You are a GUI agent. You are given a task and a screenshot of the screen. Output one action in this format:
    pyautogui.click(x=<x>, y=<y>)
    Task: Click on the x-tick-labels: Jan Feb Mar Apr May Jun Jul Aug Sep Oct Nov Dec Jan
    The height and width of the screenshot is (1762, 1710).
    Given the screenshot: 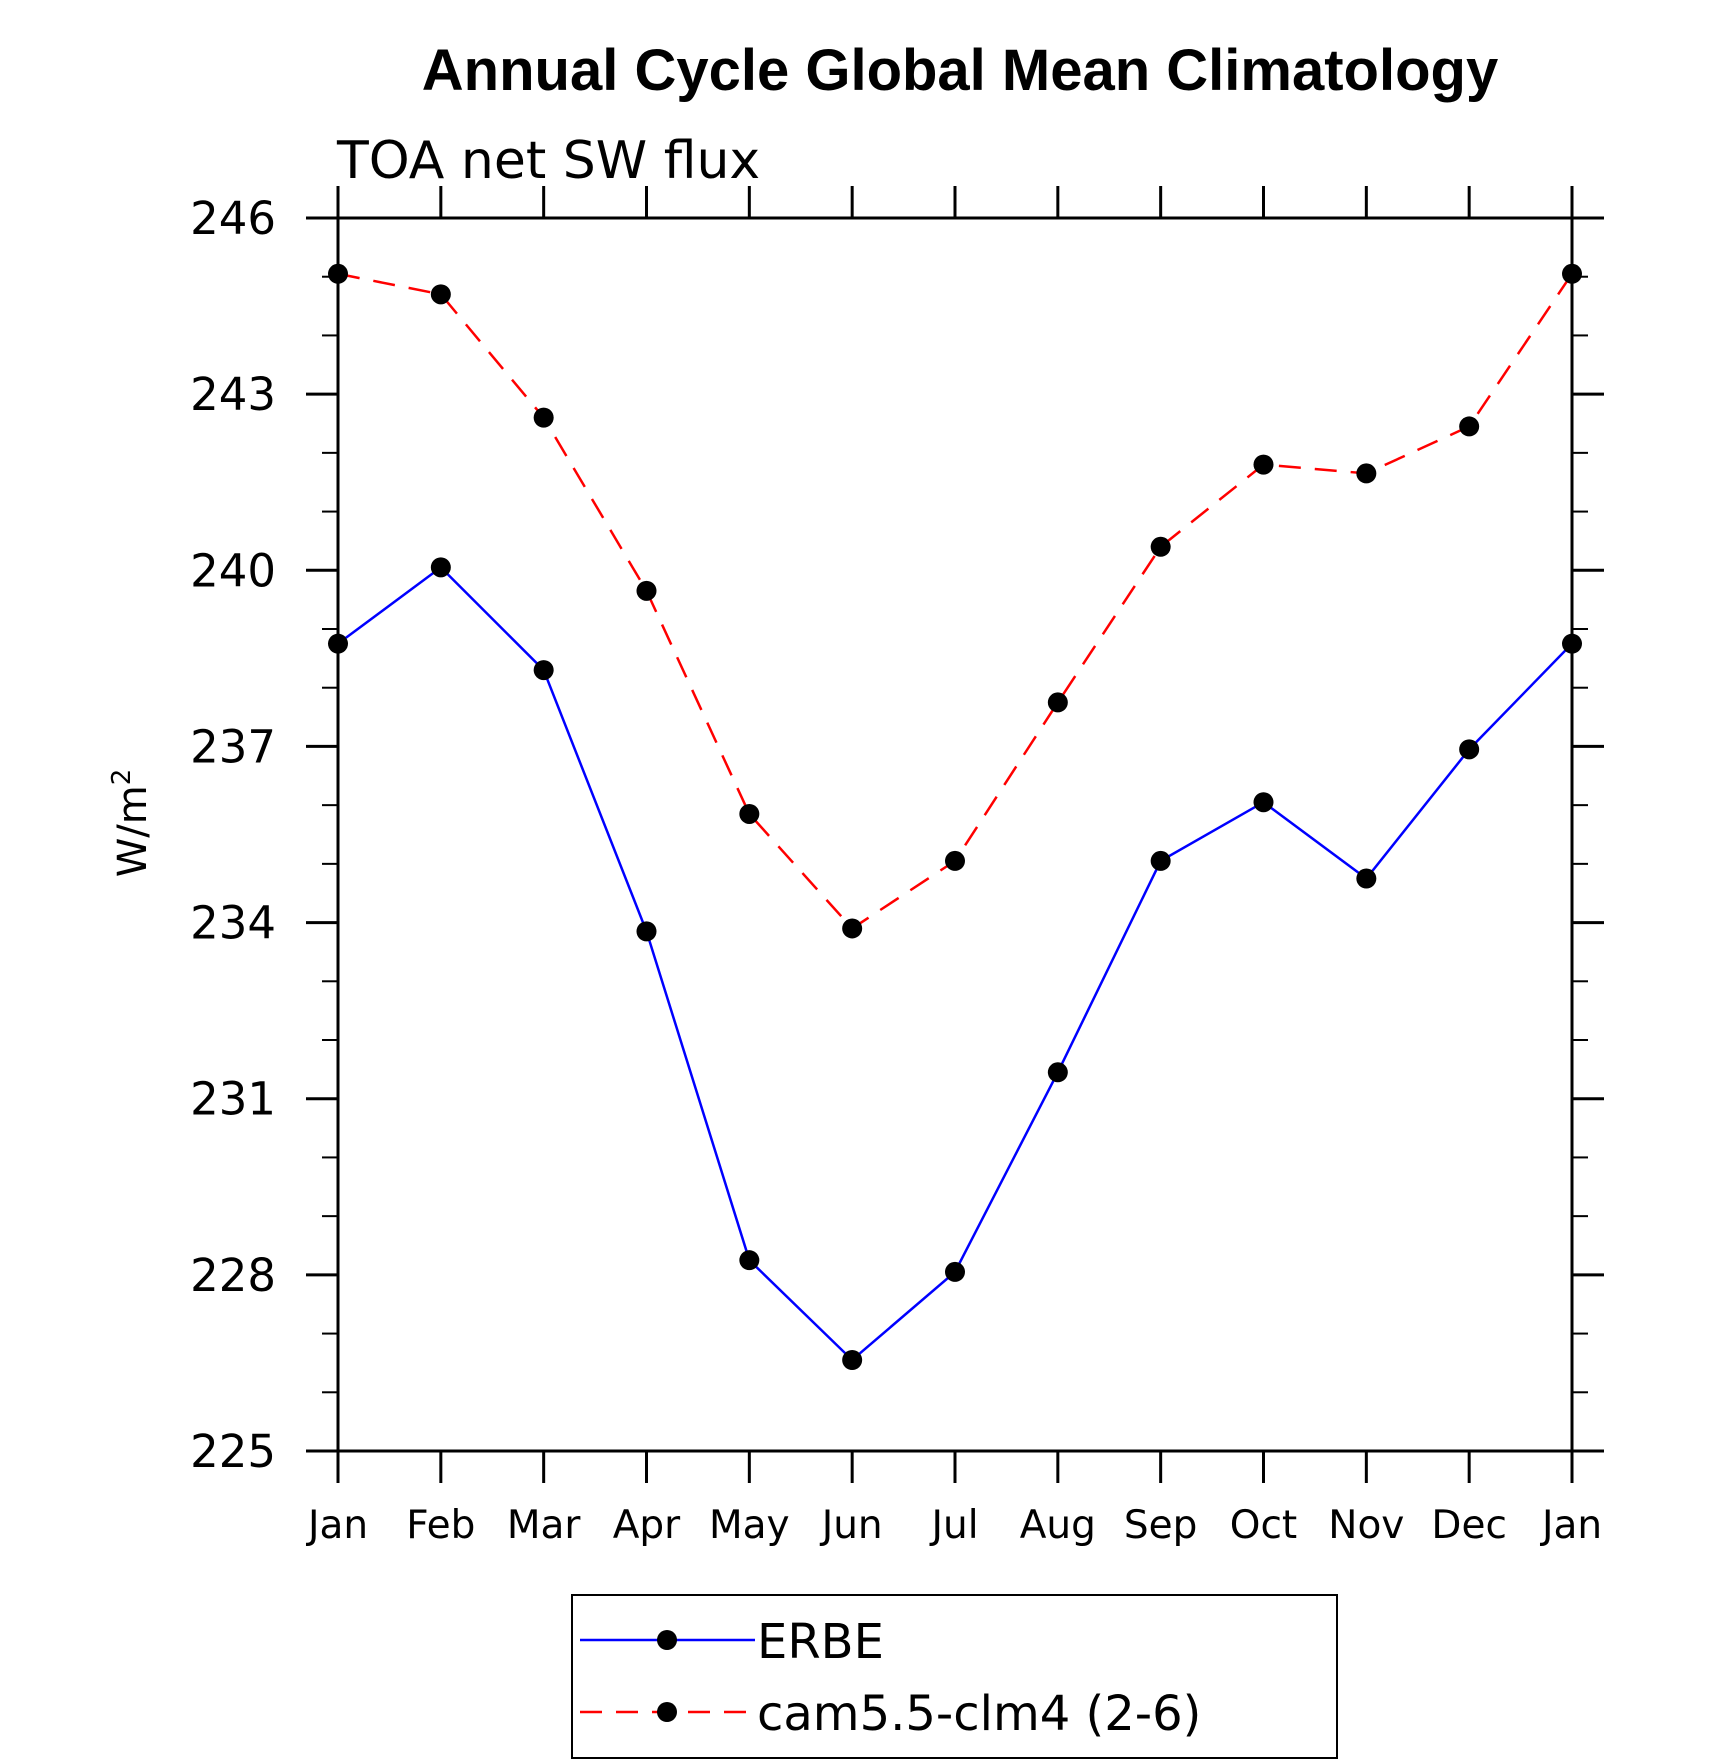 What is the action you would take?
    pyautogui.click(x=953, y=1525)
    